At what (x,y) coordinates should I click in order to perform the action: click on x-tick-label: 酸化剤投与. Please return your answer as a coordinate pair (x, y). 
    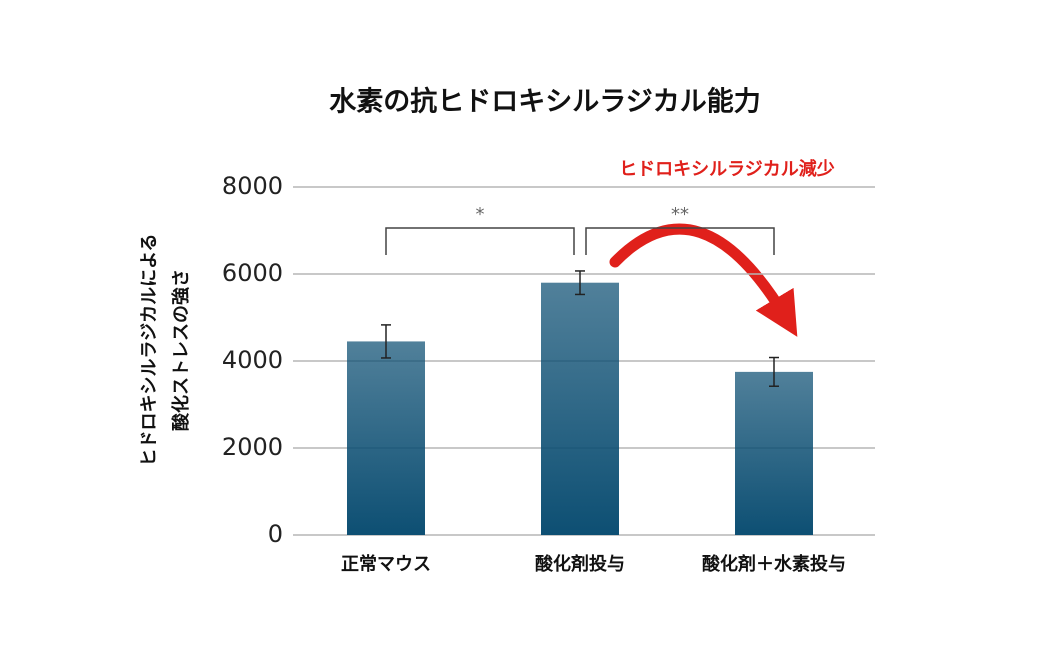
    Looking at the image, I should click on (580, 564).